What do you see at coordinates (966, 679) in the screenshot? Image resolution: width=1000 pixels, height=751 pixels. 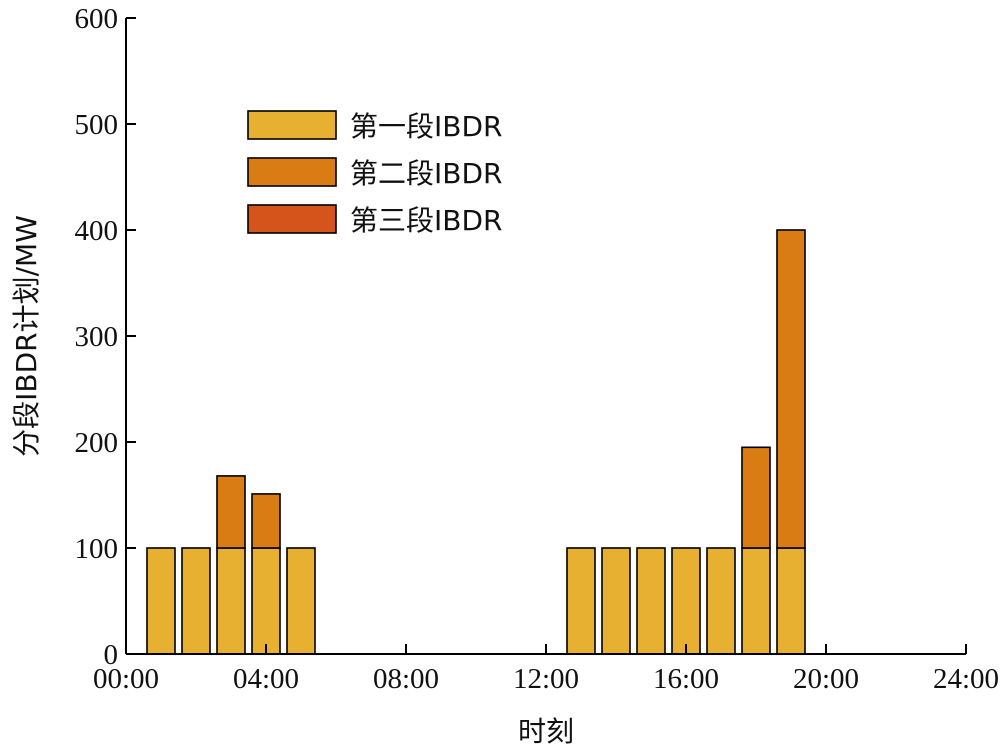 I see `x-tick-label: 24:00` at bounding box center [966, 679].